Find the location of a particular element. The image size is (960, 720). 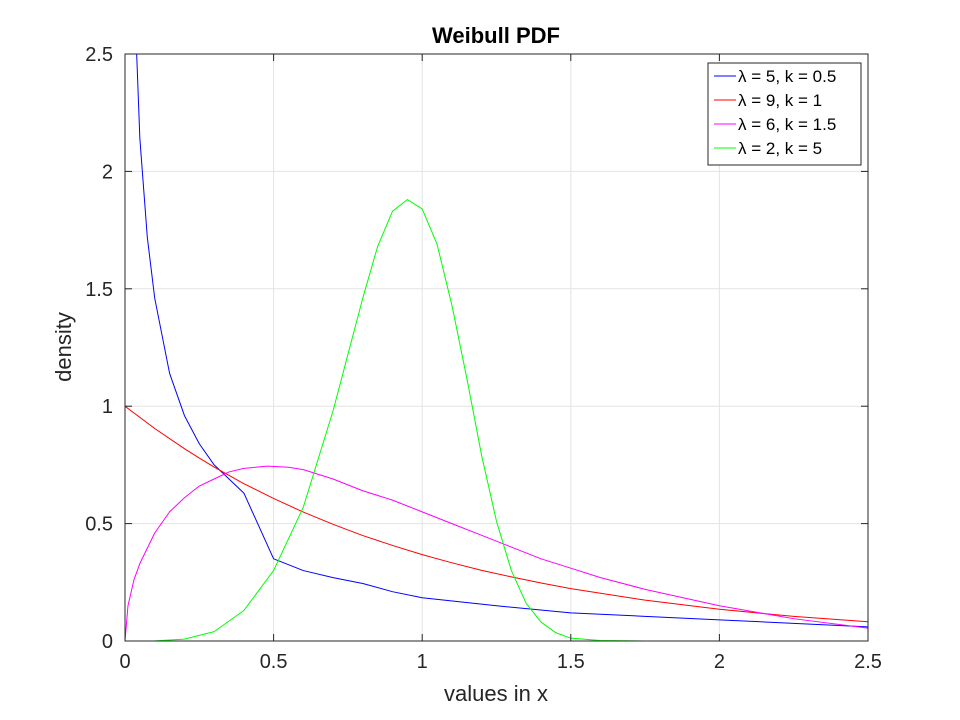

y-tick-label: 1 is located at coordinates (107, 407).